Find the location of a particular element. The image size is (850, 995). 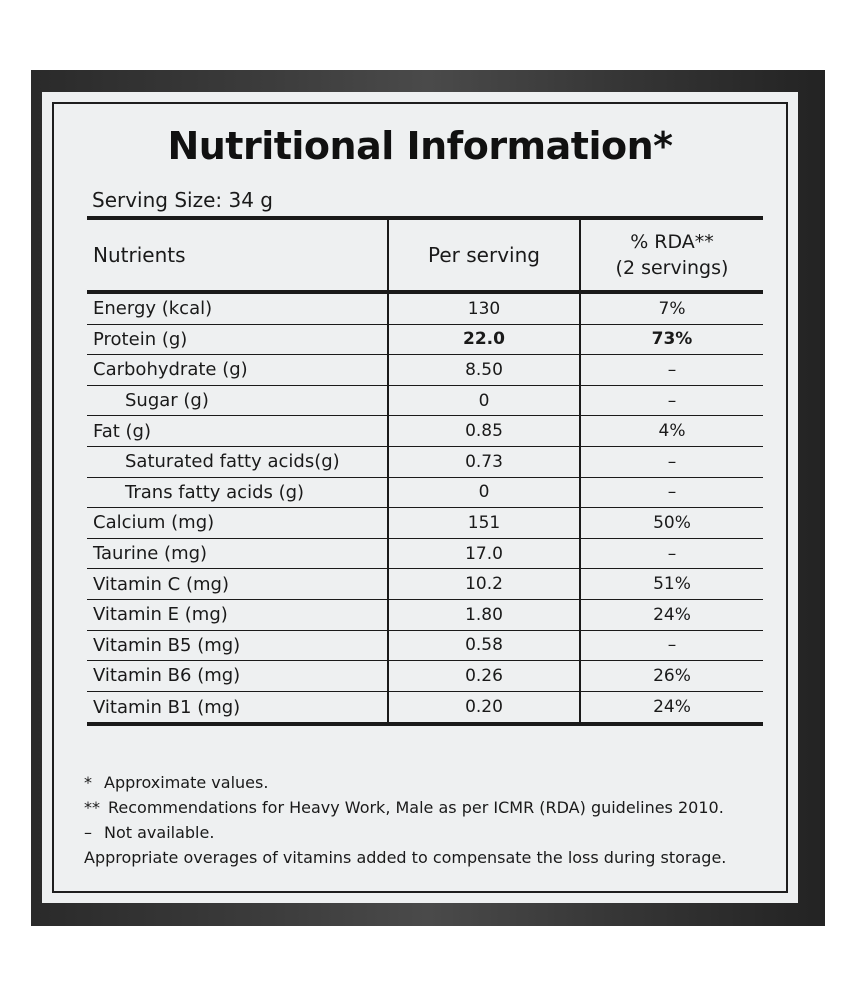

footnote-symbol: * is located at coordinates (88, 782).